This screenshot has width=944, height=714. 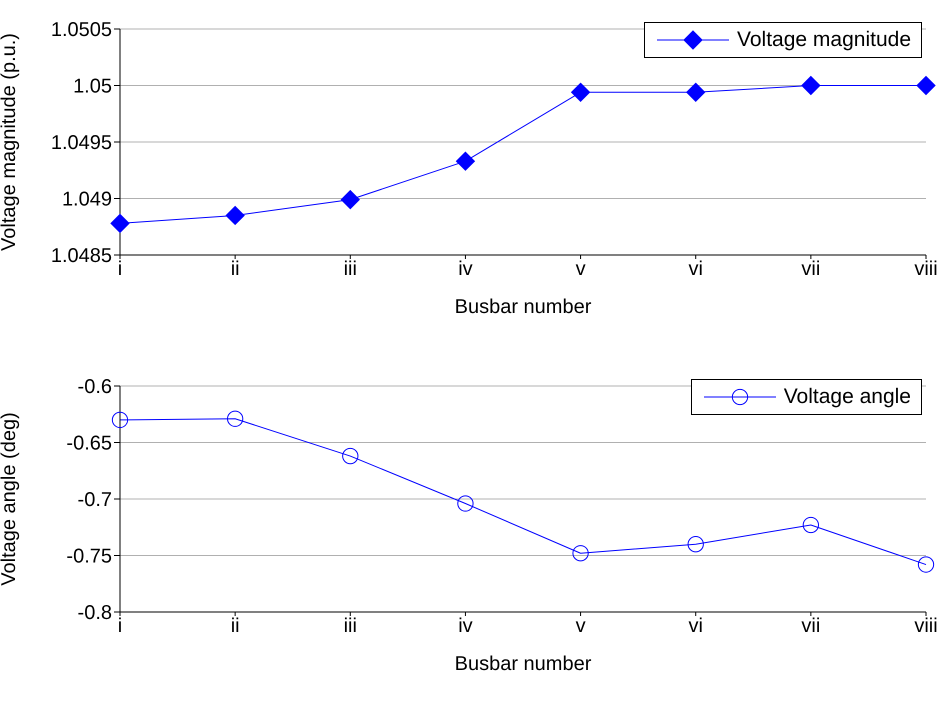 What do you see at coordinates (81, 30) in the screenshot?
I see `y-tick-label: 1.0505` at bounding box center [81, 30].